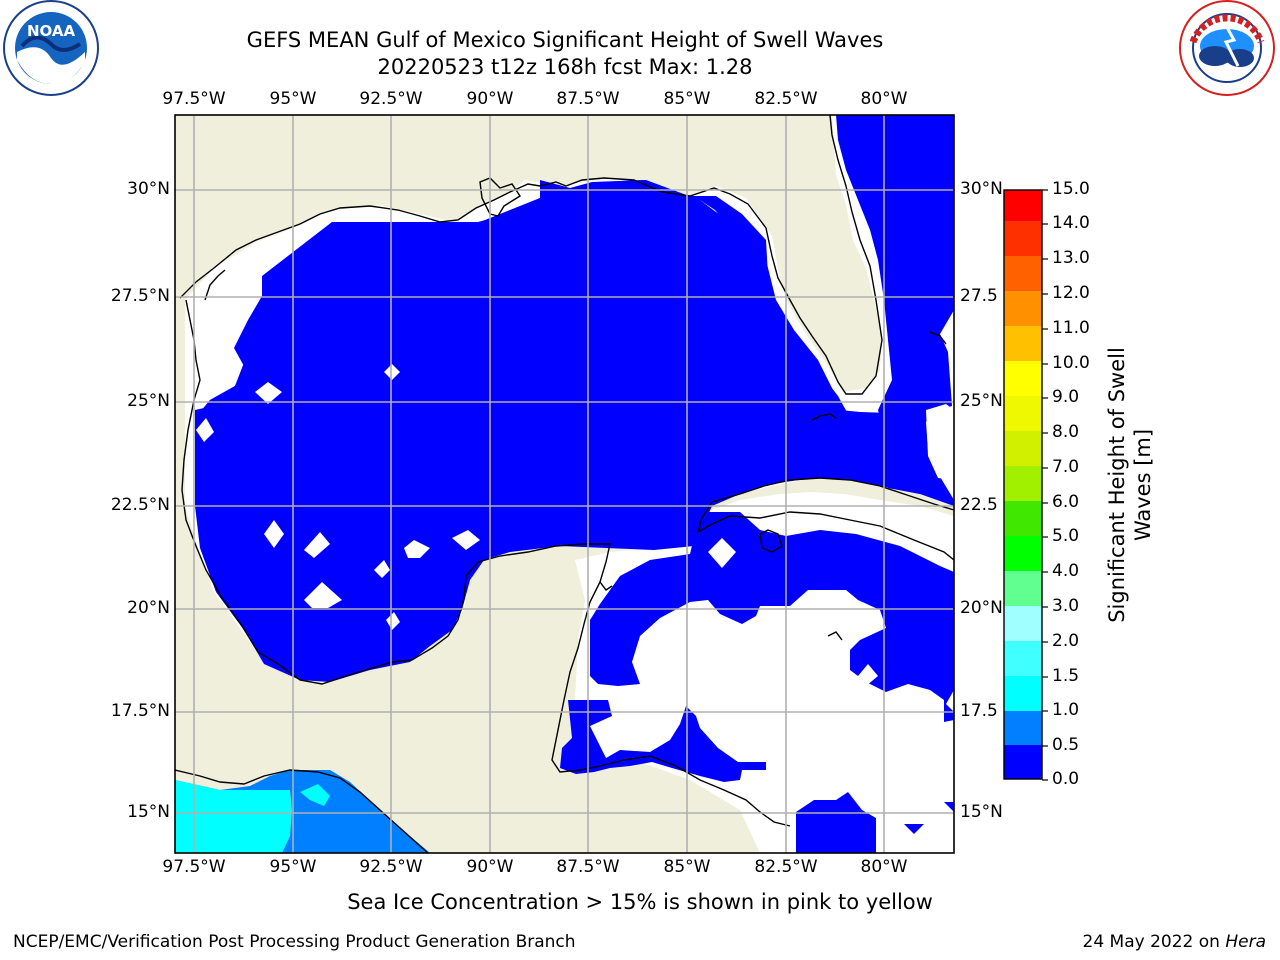 The image size is (1280, 960). What do you see at coordinates (884, 99) in the screenshot?
I see `lon-label-top: 80°W` at bounding box center [884, 99].